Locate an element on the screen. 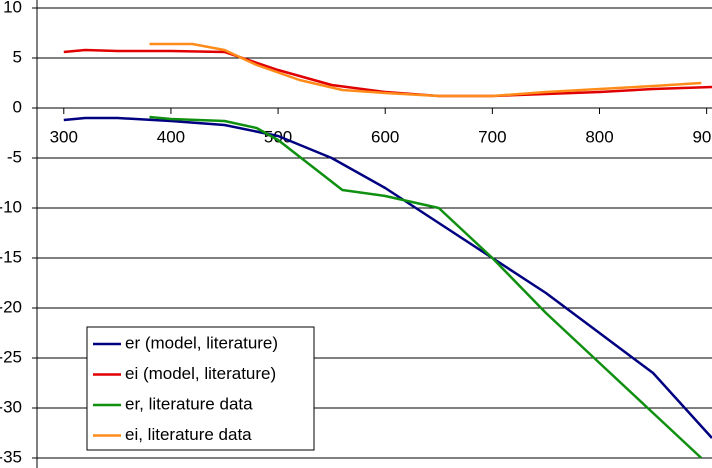 This screenshot has height=468, width=712. y-tick-label: -5 is located at coordinates (14, 156).